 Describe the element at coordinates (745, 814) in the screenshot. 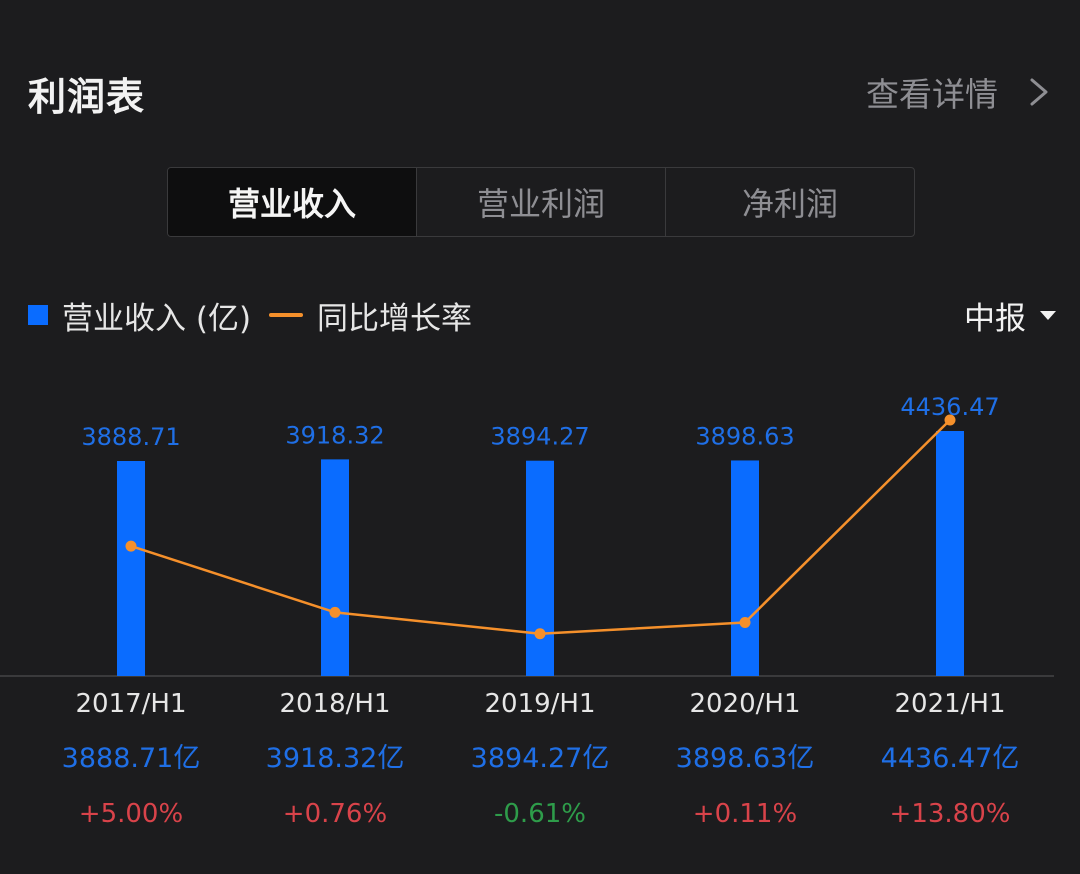

I see `growth-rate-label: +0.11%` at that location.